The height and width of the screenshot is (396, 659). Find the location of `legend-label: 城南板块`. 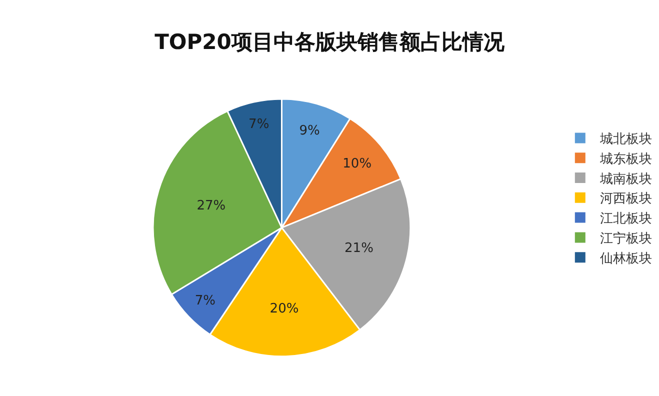

legend-label: 城南板块 is located at coordinates (625, 179).